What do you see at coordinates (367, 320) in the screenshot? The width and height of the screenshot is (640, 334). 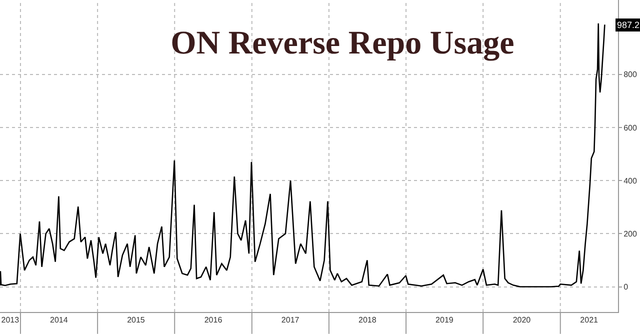 I see `x-tick-label: 2018` at bounding box center [367, 320].